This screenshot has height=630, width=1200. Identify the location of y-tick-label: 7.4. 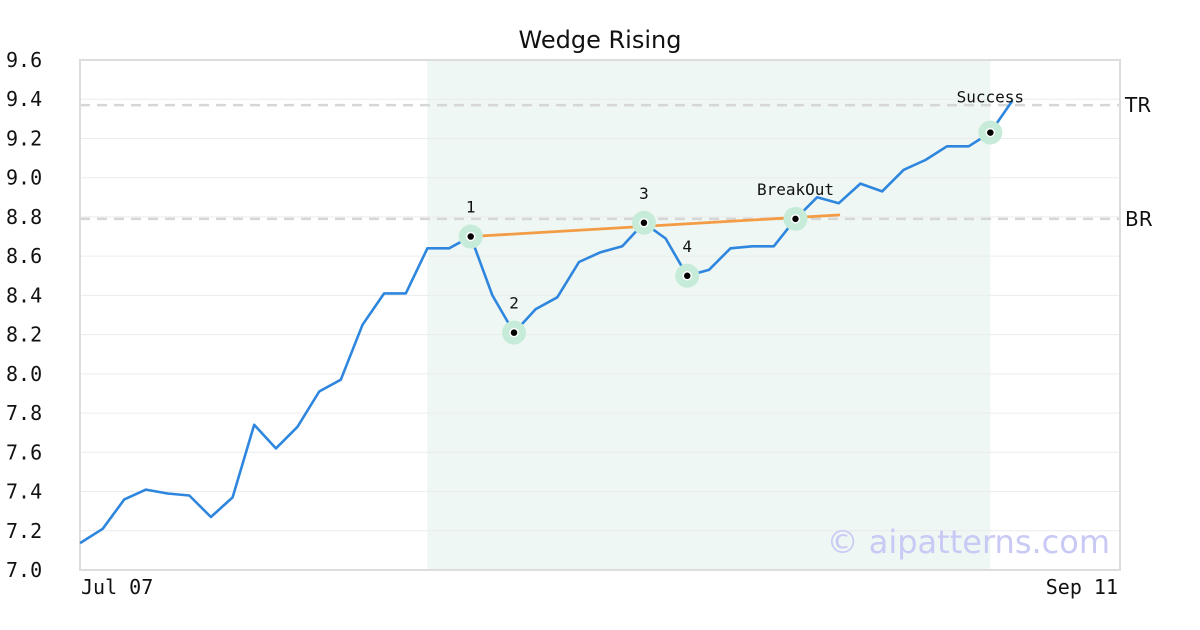
(24, 492).